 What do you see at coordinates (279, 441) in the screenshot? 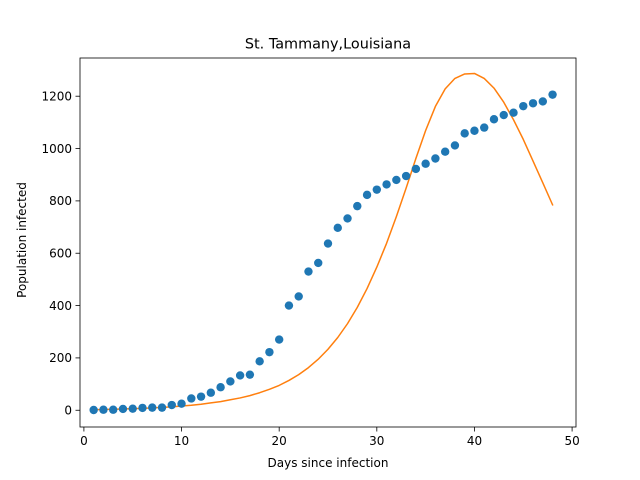
I see `x-tick-label: 20` at bounding box center [279, 441].